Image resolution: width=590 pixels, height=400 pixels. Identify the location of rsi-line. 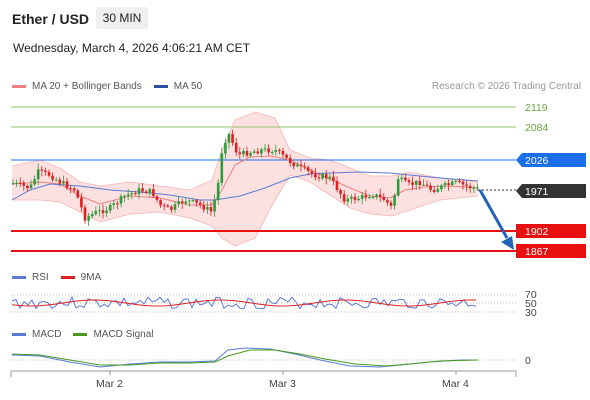
(244, 302).